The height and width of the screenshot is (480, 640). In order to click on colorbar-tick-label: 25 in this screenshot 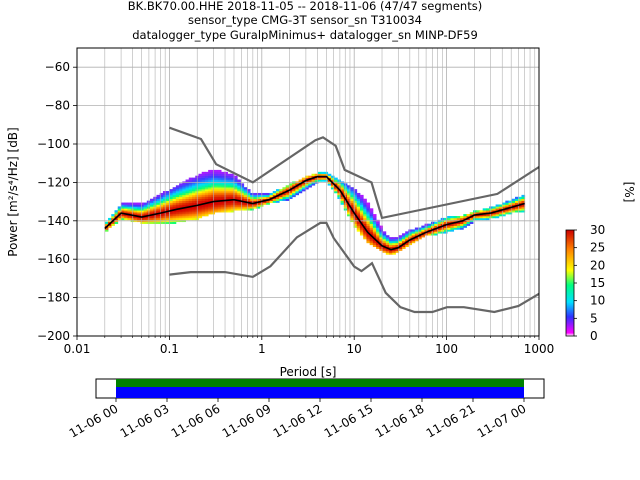, I will do `click(597, 248)`.